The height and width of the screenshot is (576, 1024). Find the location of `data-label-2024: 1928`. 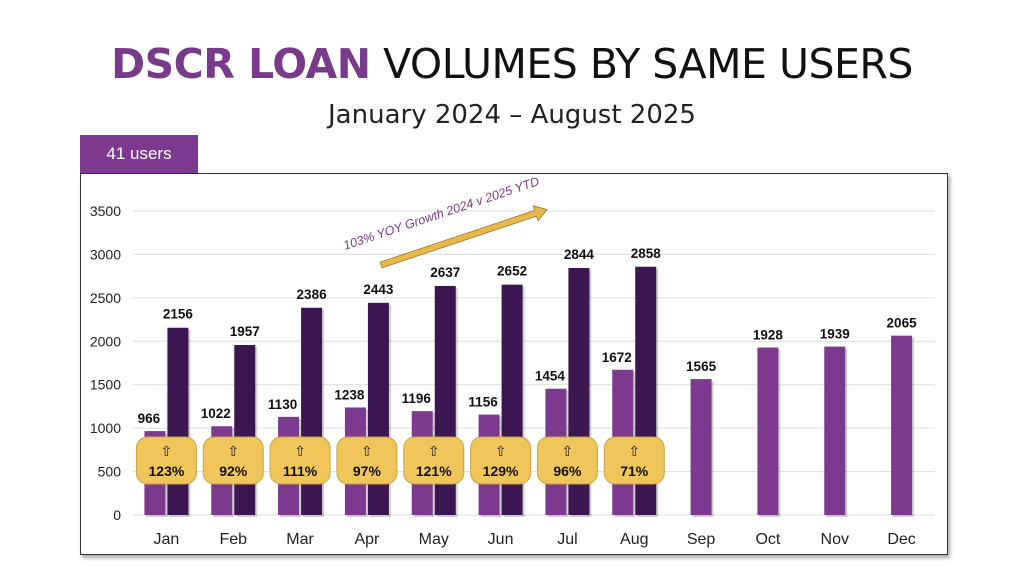

data-label-2024: 1928 is located at coordinates (768, 335).